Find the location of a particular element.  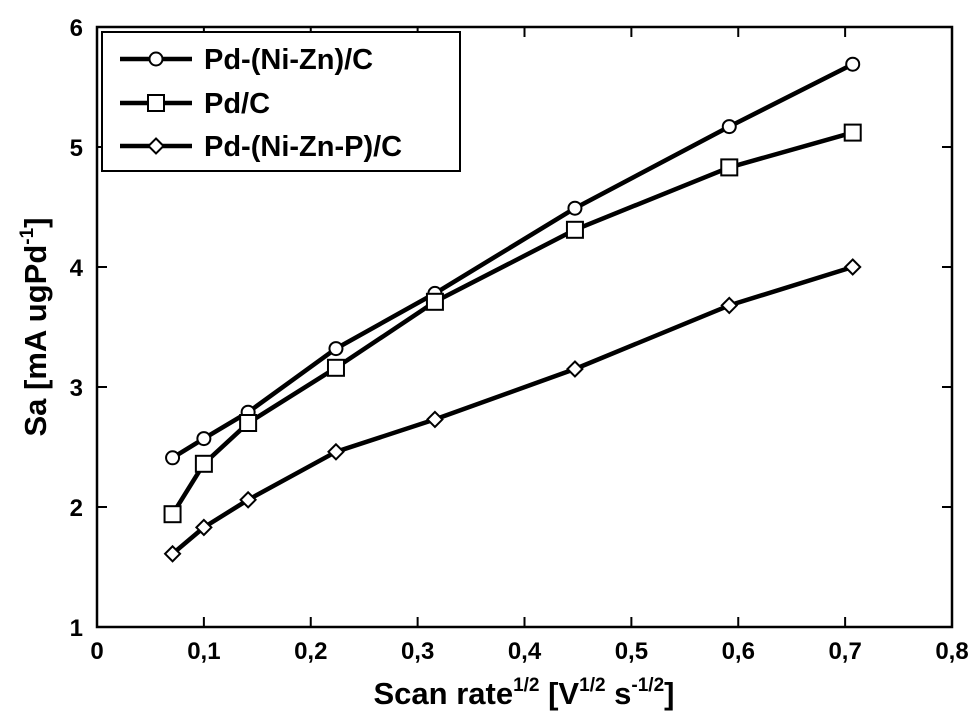

x-tick-label: 0,6 is located at coordinates (738, 651).